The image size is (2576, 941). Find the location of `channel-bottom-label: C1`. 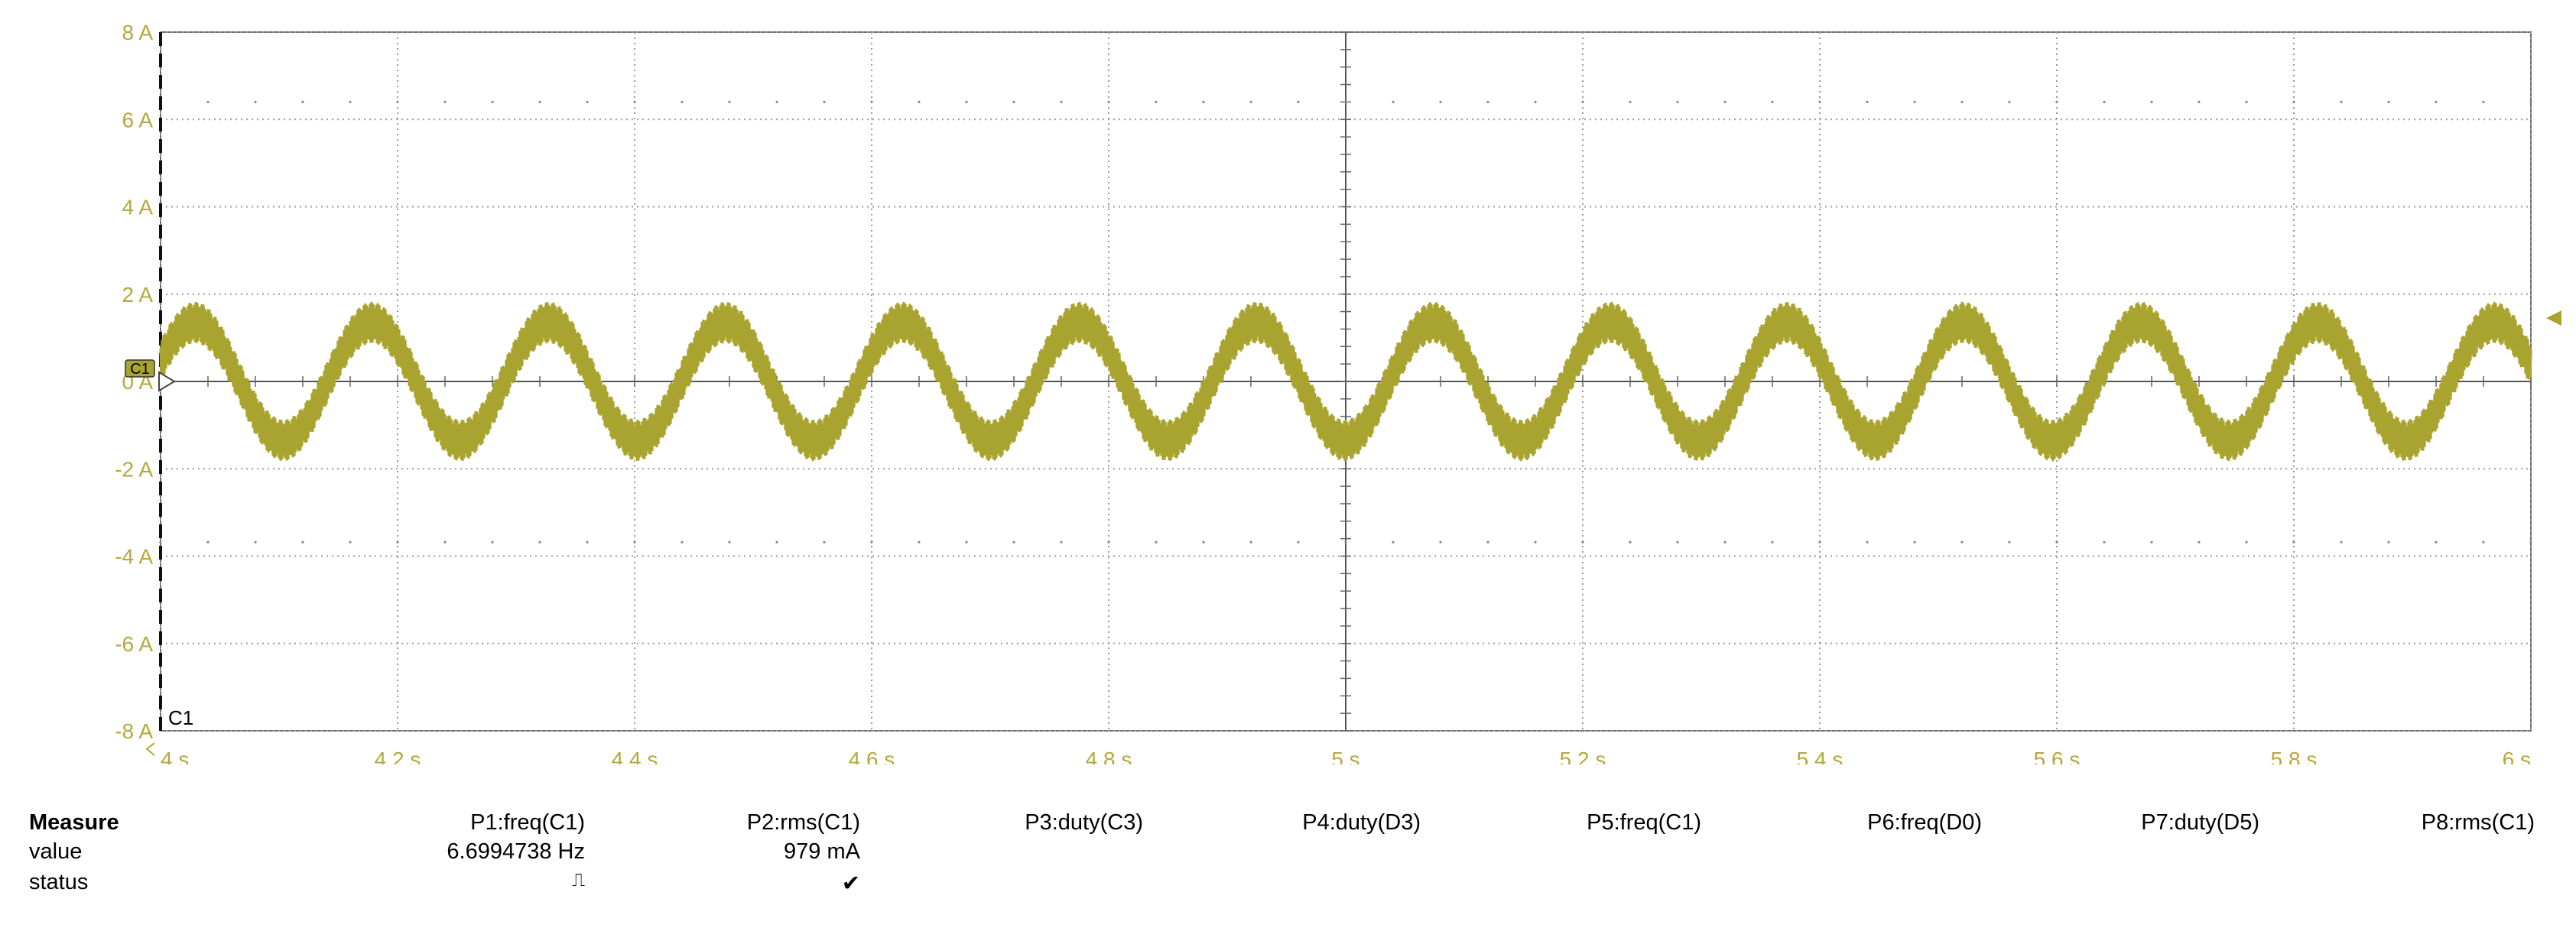

channel-bottom-label: C1 is located at coordinates (180, 717).